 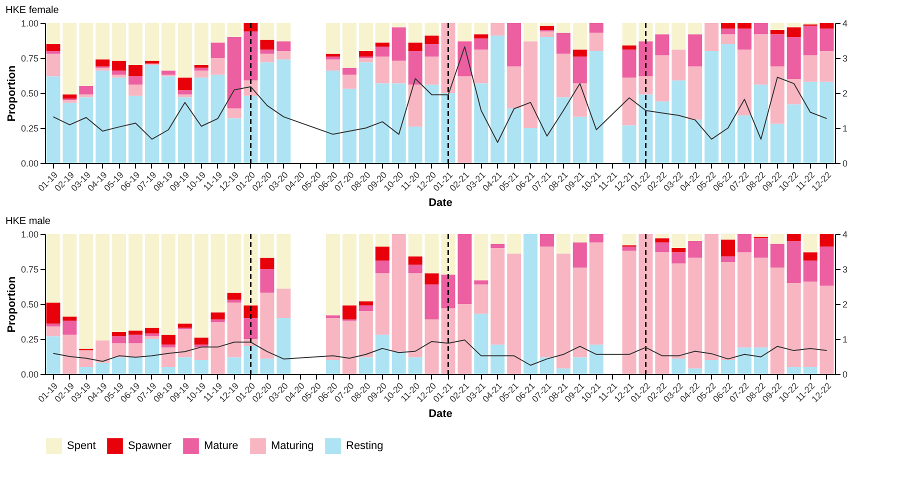 What do you see at coordinates (29, 305) in the screenshot?
I see `y-tick-label: 0.50` at bounding box center [29, 305].